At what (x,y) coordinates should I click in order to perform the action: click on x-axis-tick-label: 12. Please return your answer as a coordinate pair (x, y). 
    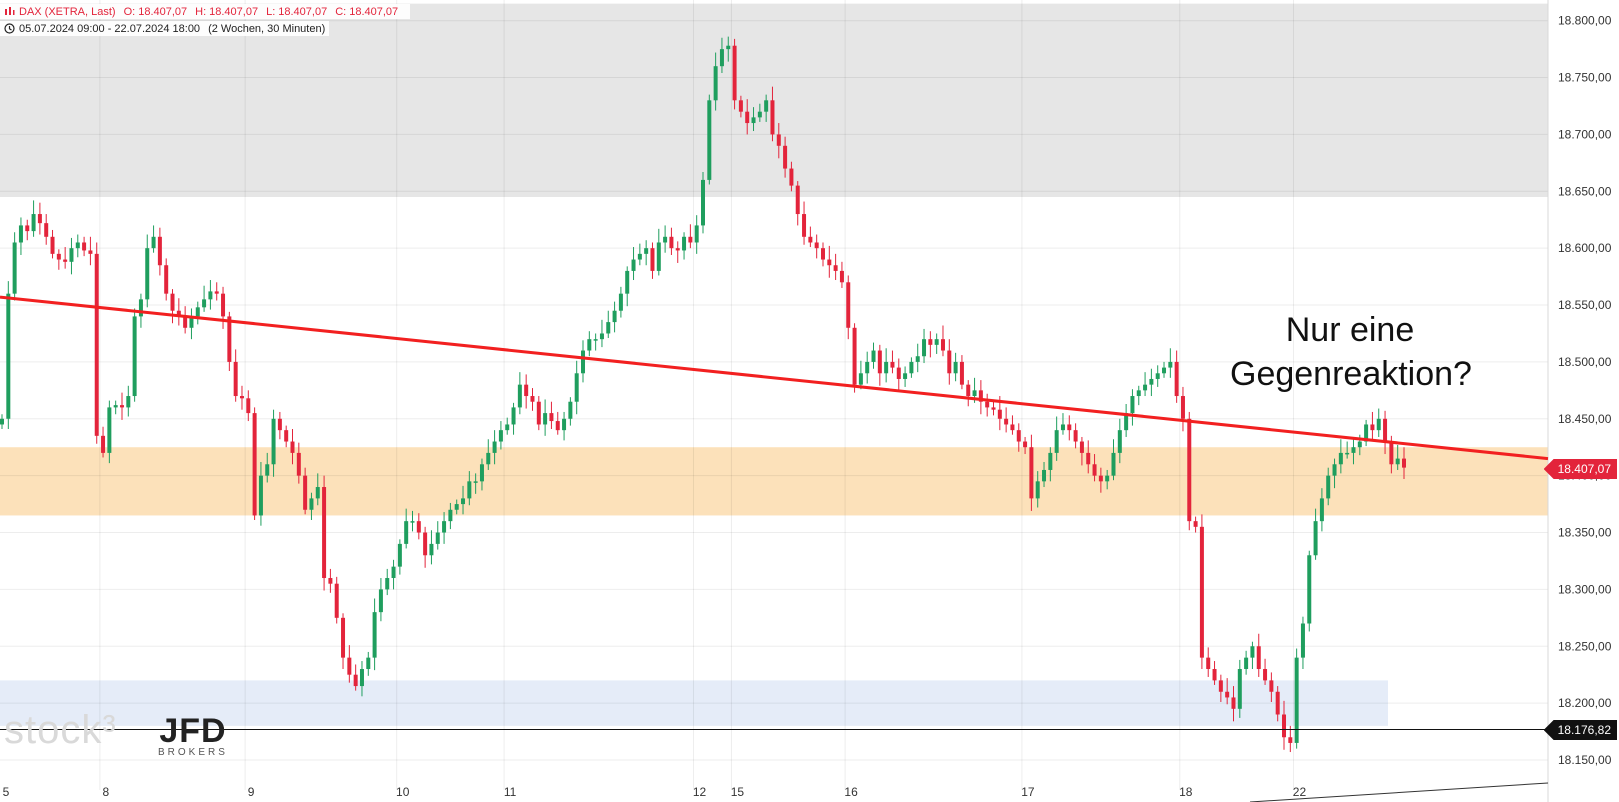
    Looking at the image, I should click on (700, 792).